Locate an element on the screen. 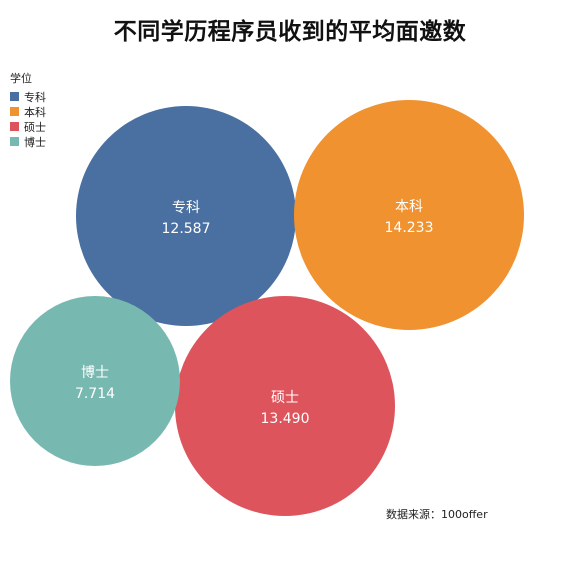  bubble-value-benke: 14.233 is located at coordinates (409, 228).